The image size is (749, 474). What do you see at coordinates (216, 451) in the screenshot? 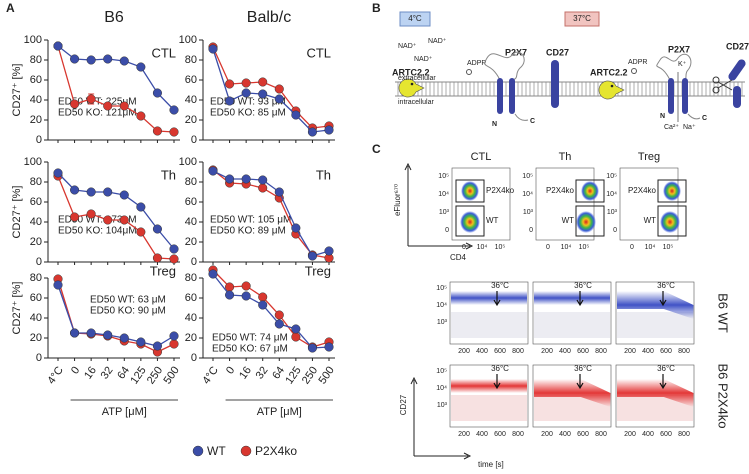
I see `legend-label: WT` at bounding box center [216, 451].